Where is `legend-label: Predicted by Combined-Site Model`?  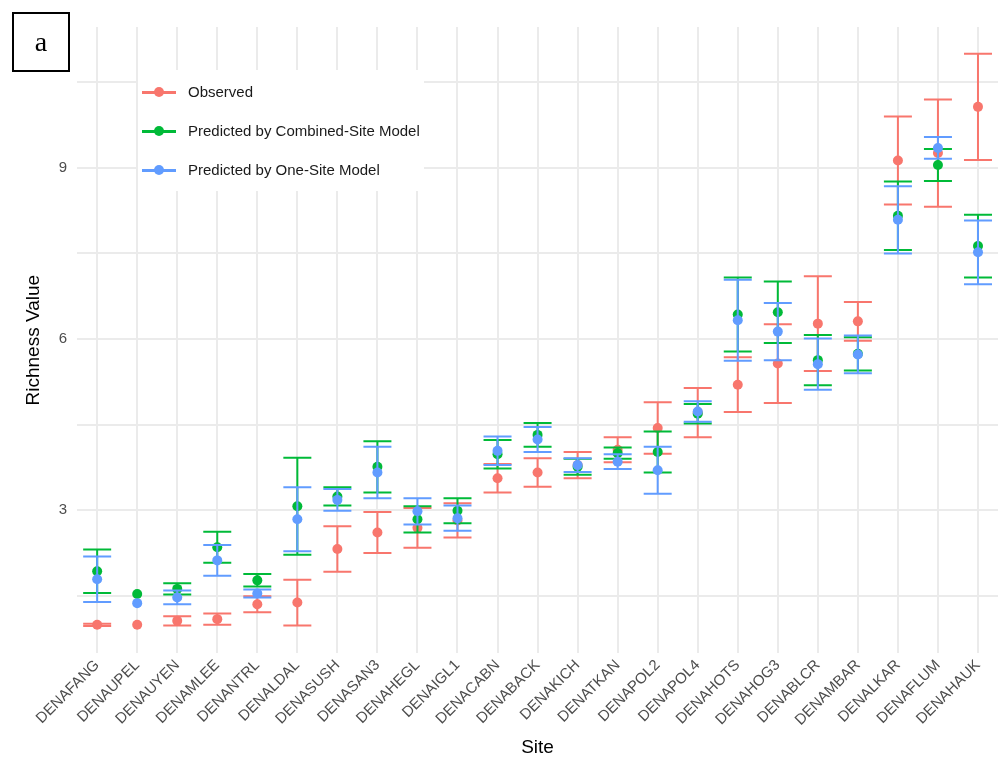
legend-label: Predicted by Combined-Site Model is located at coordinates (304, 130).